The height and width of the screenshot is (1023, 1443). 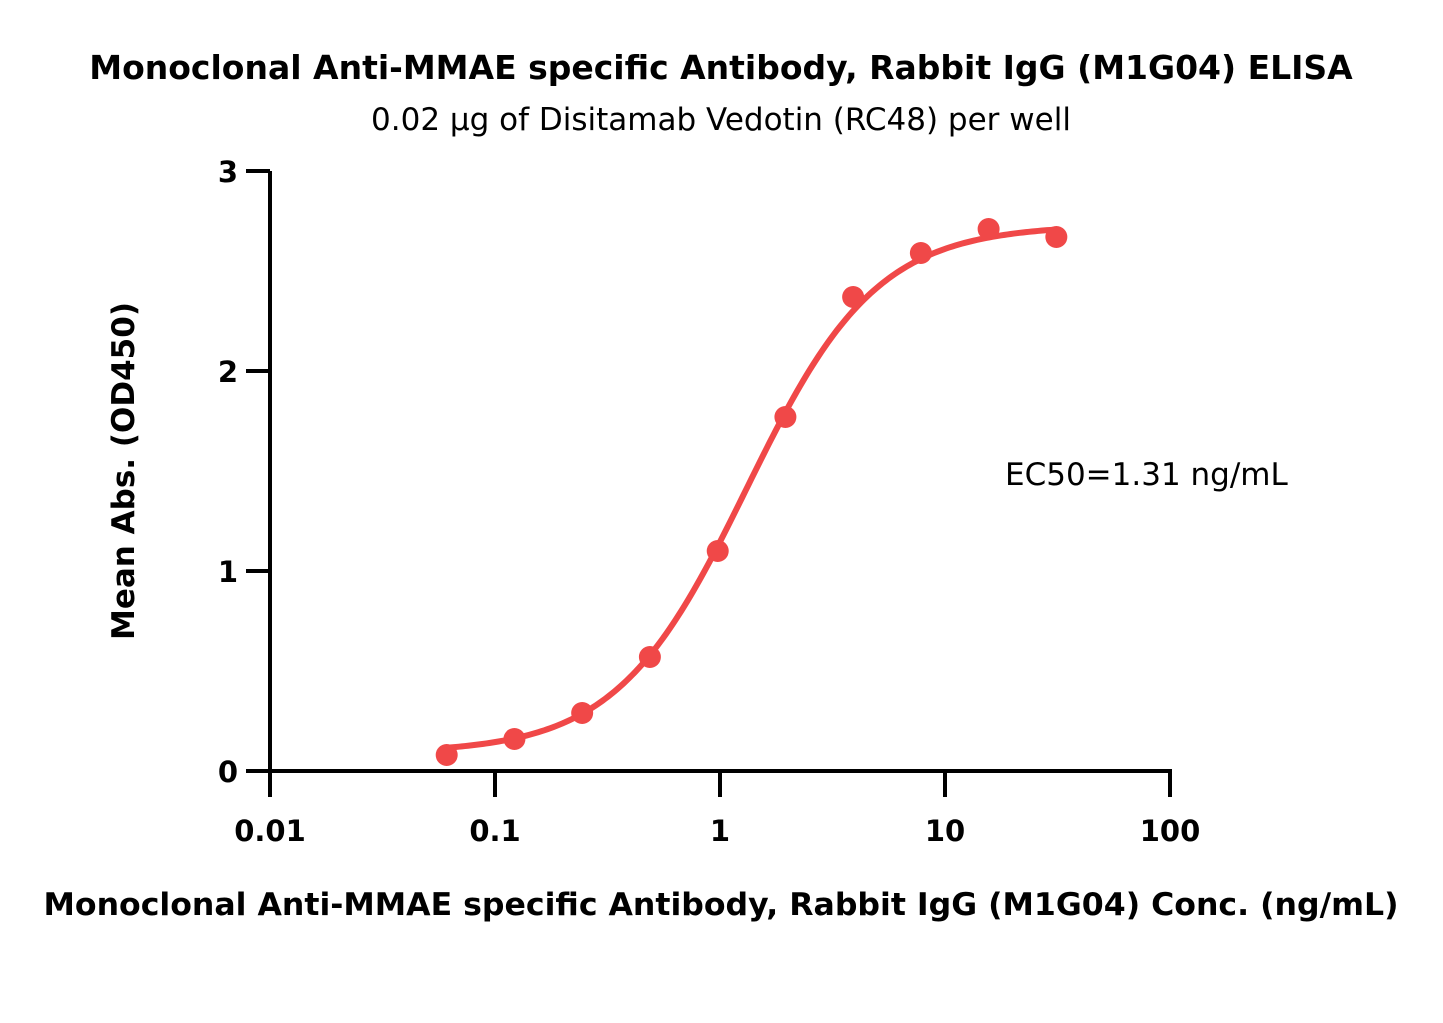 What do you see at coordinates (244, 472) in the screenshot?
I see `y-ticks: 0 1 2 3` at bounding box center [244, 472].